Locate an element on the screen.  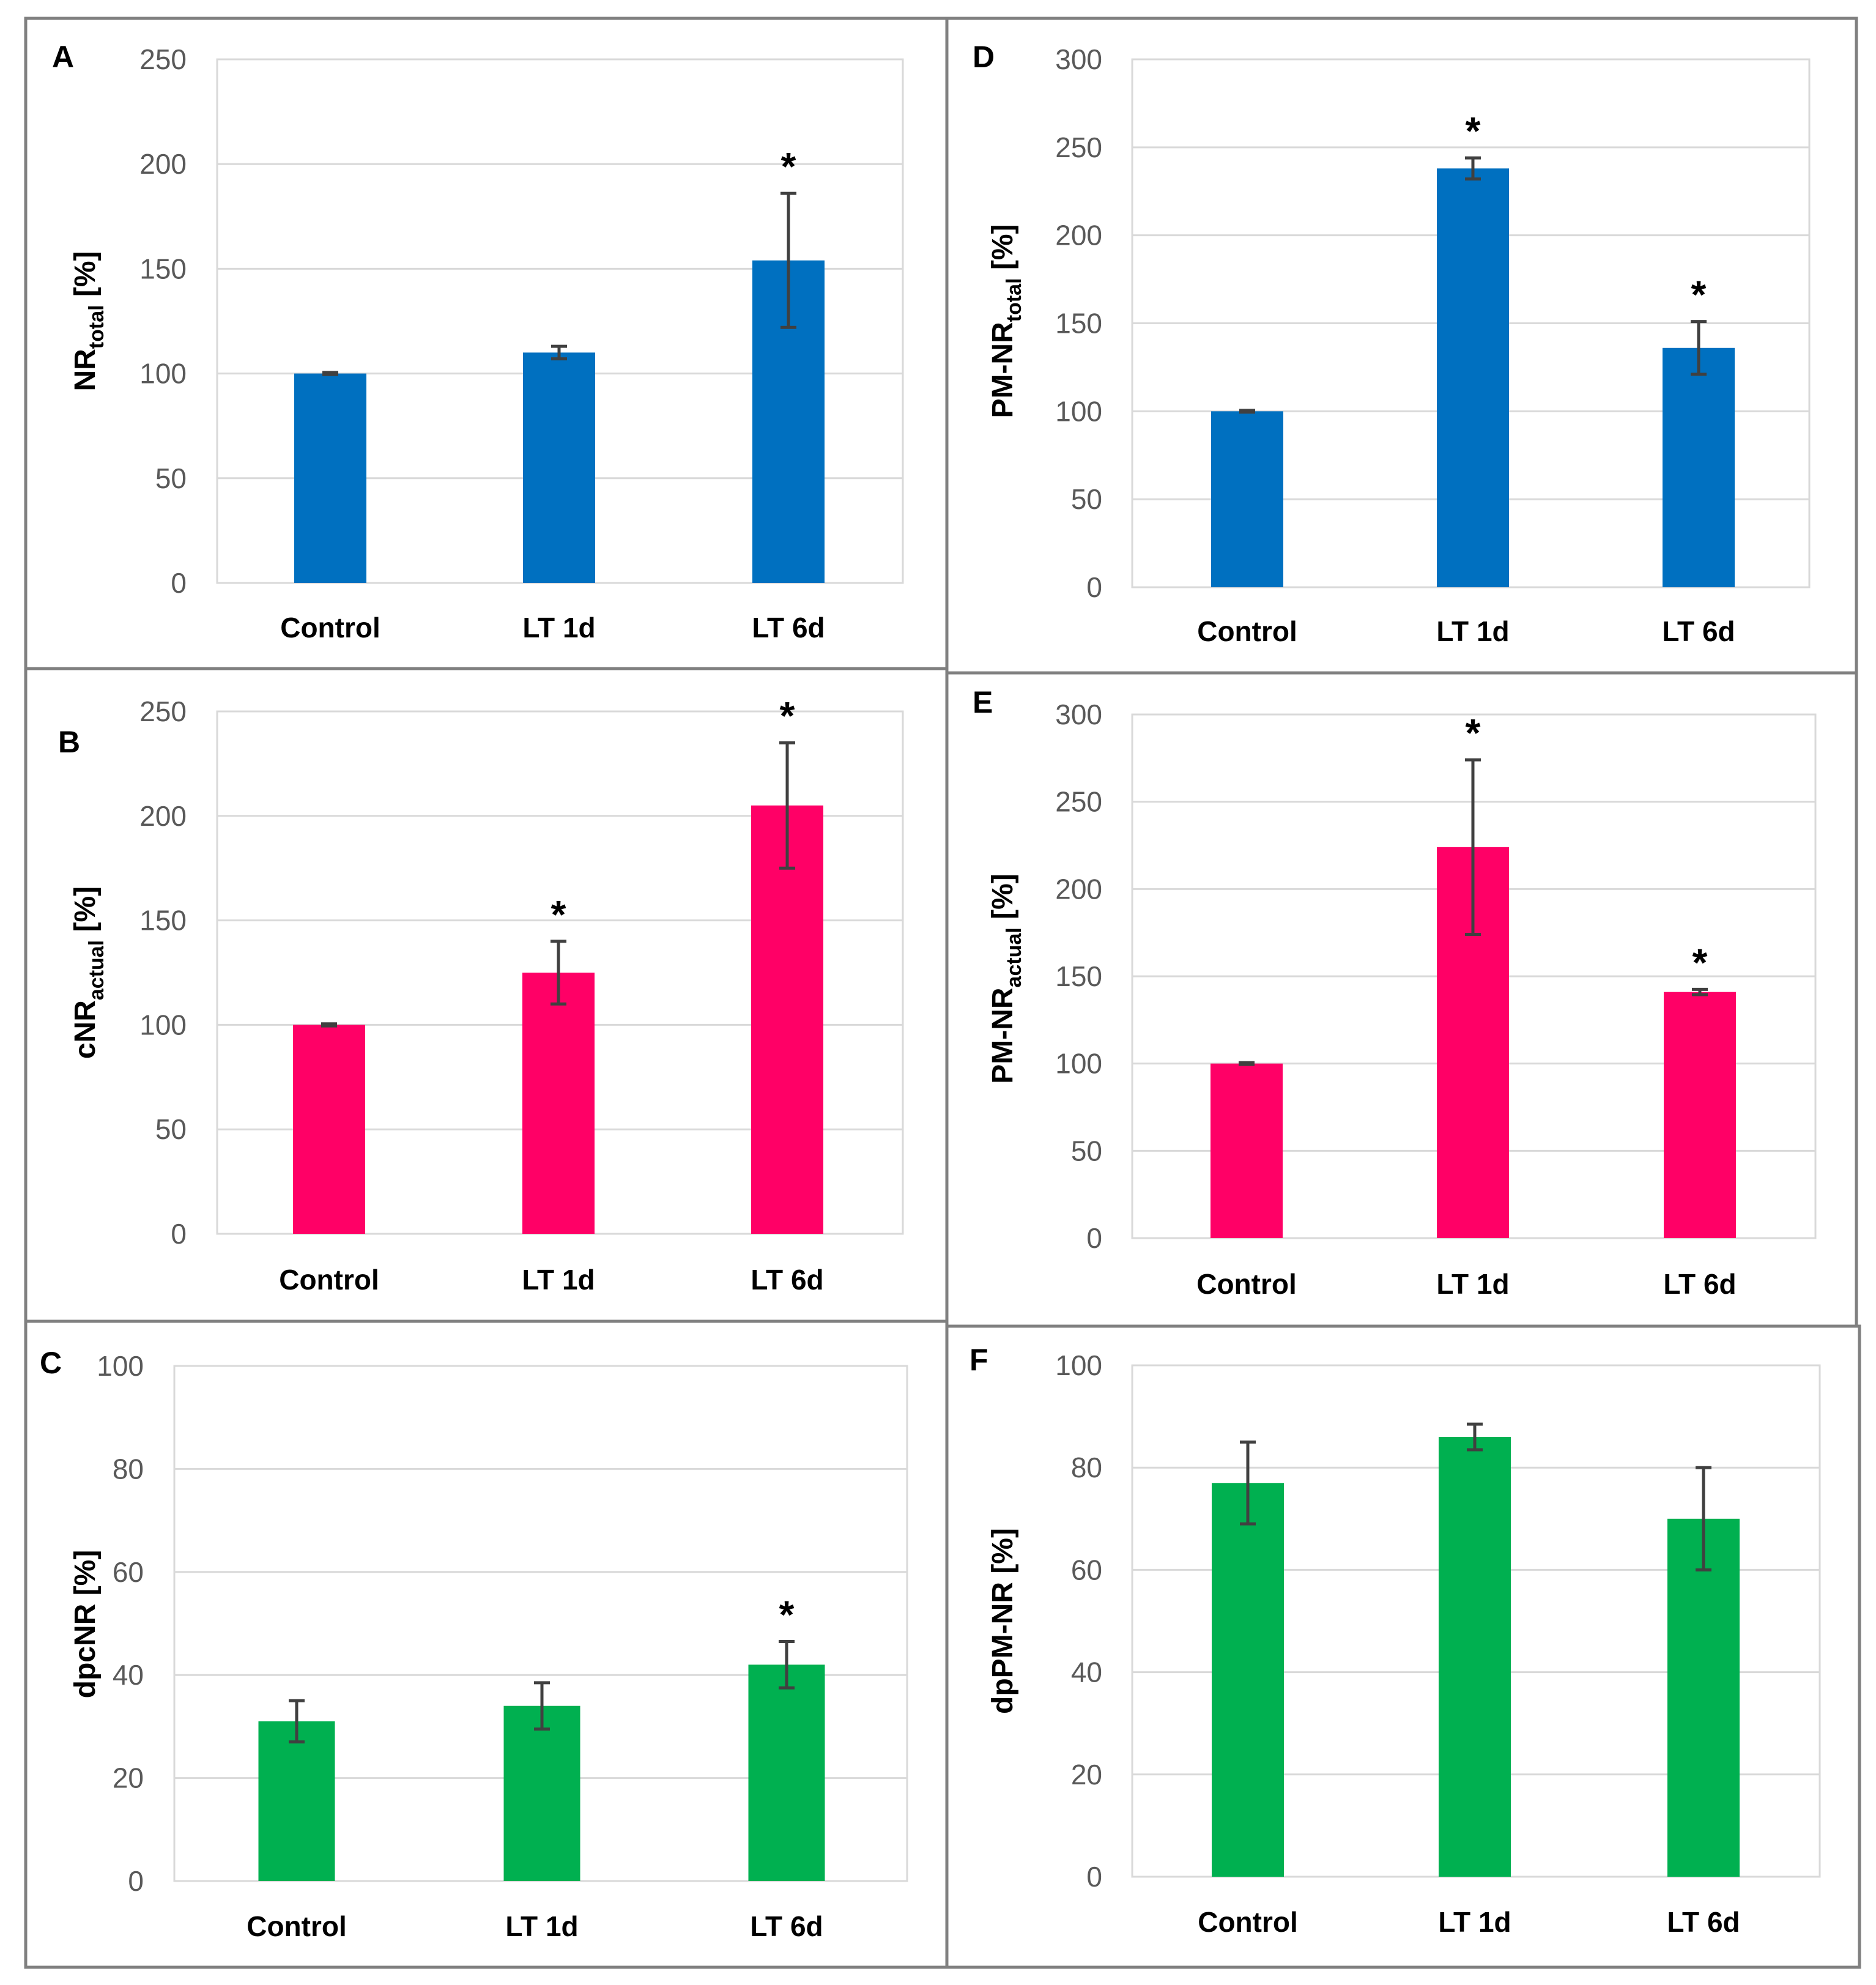
y-tick-label: 60 is located at coordinates (128, 1572).